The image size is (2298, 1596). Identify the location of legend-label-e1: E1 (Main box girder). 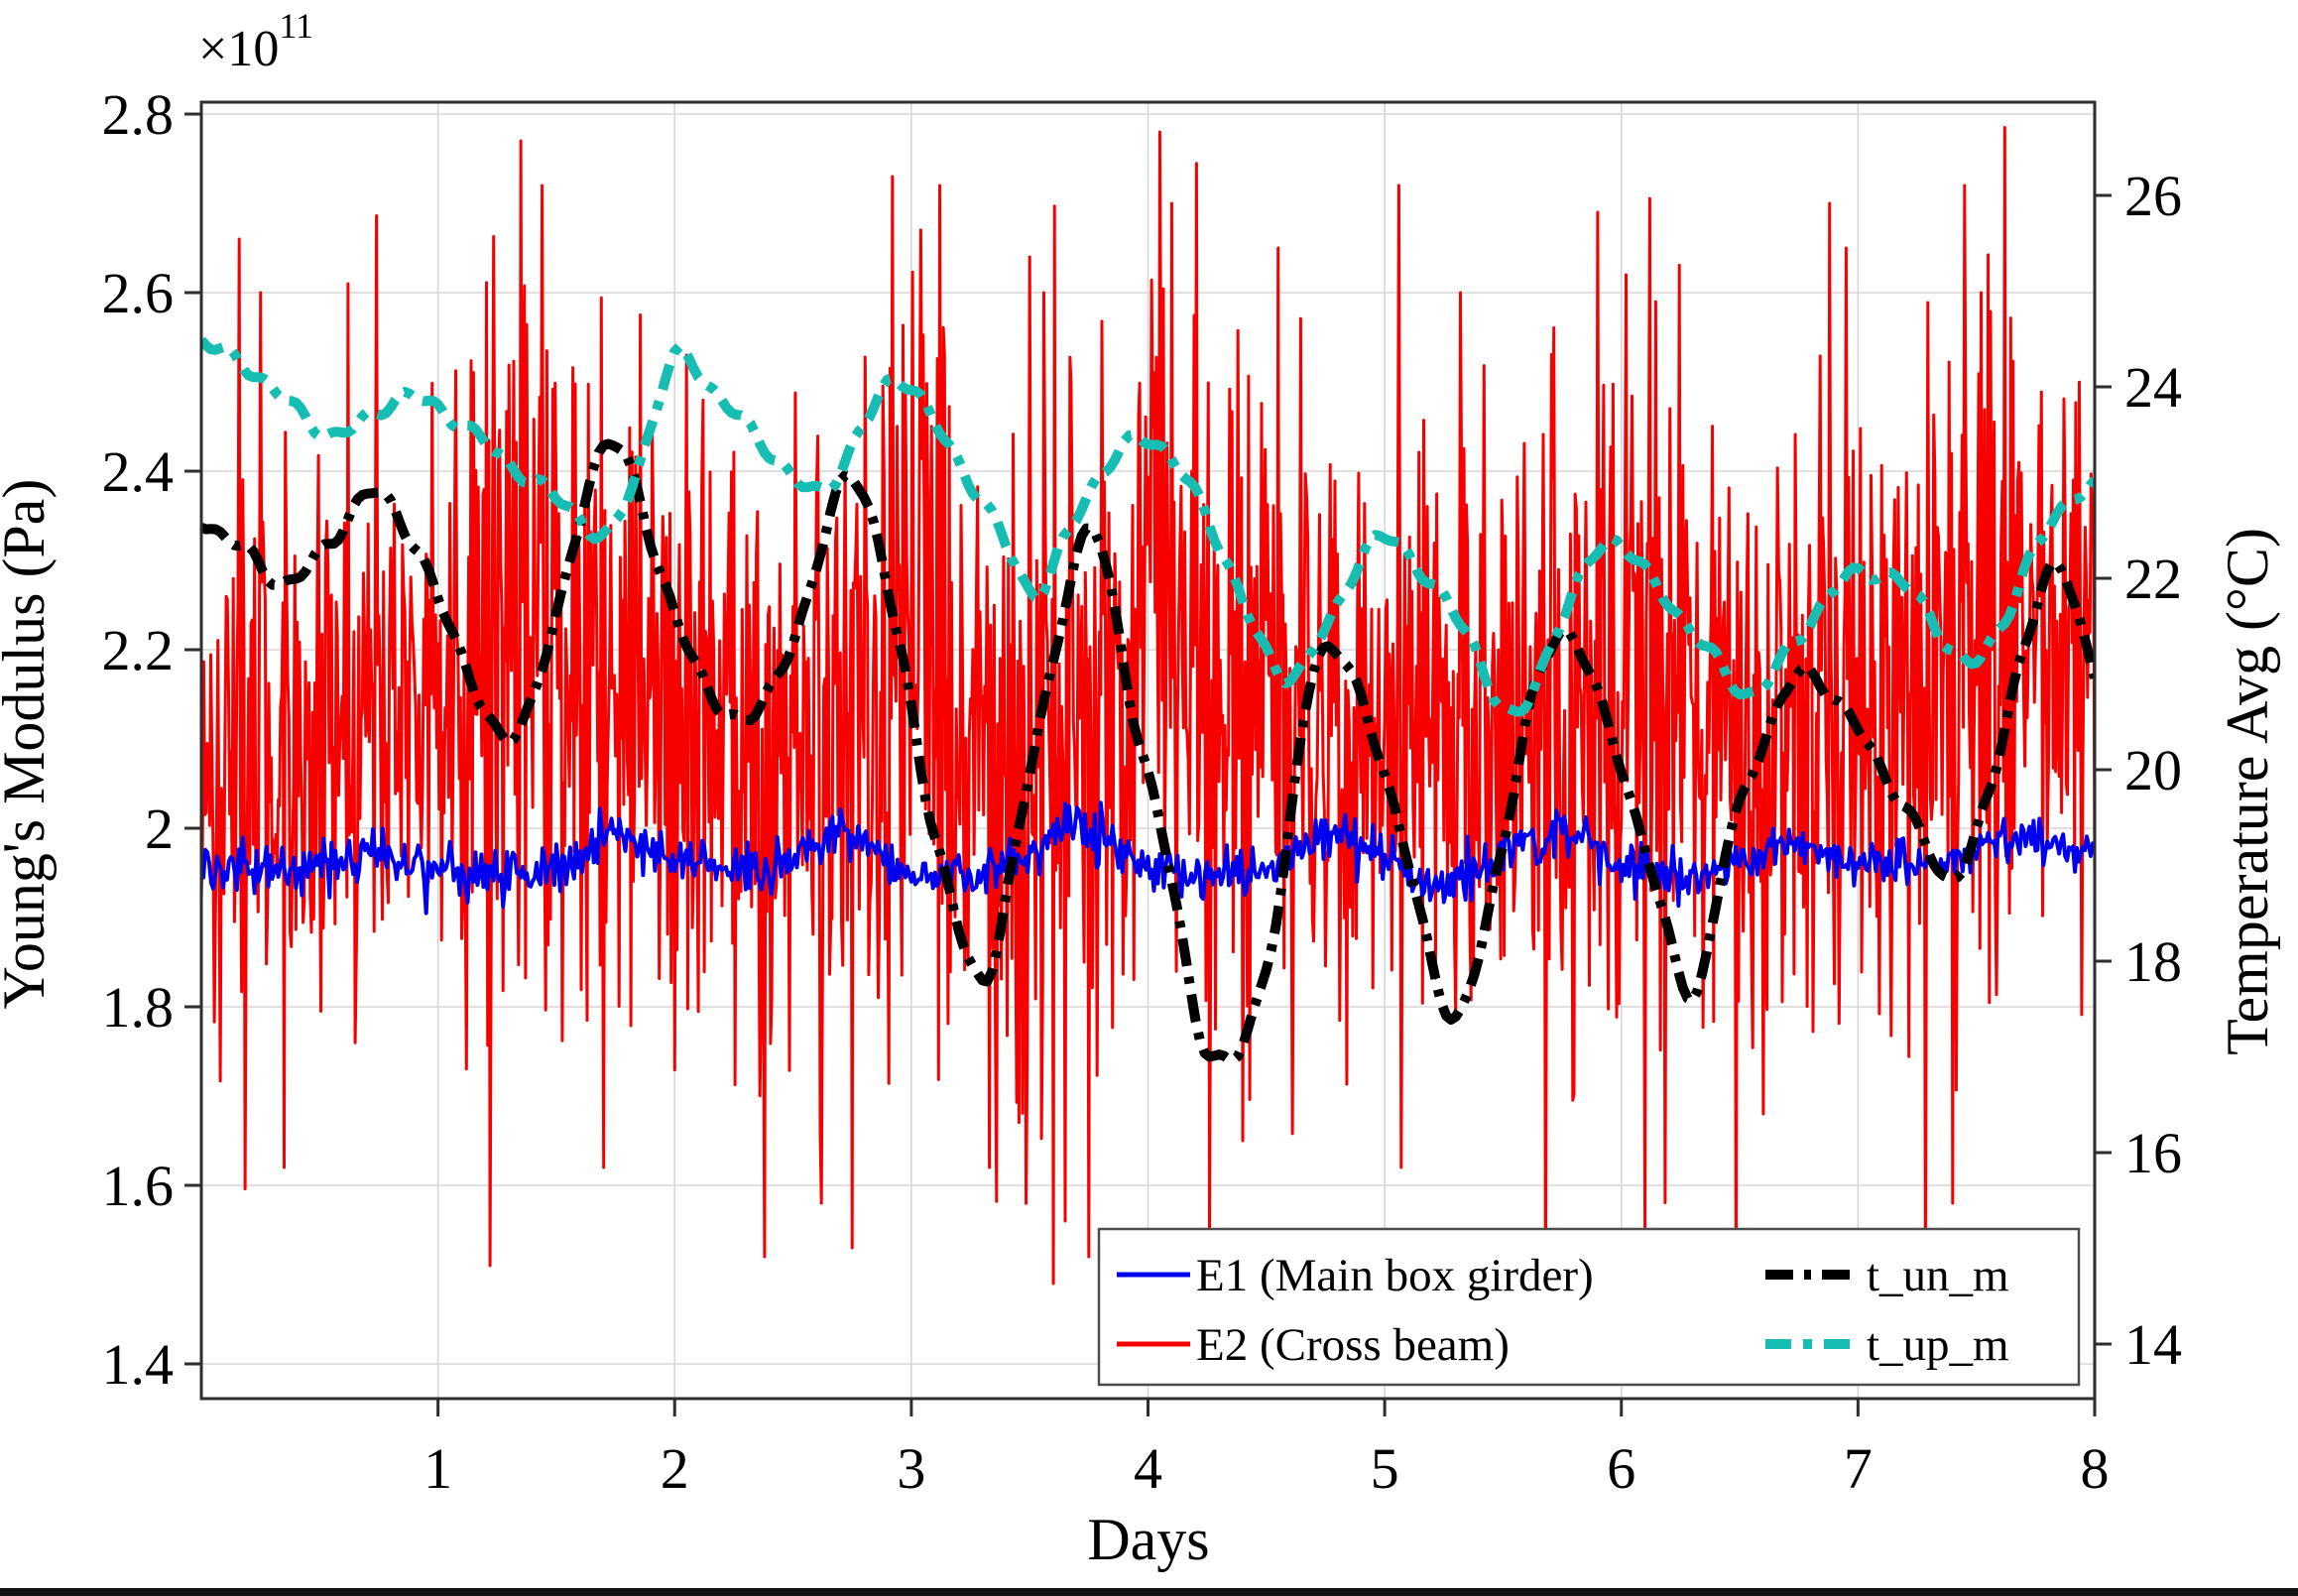
(1395, 1275).